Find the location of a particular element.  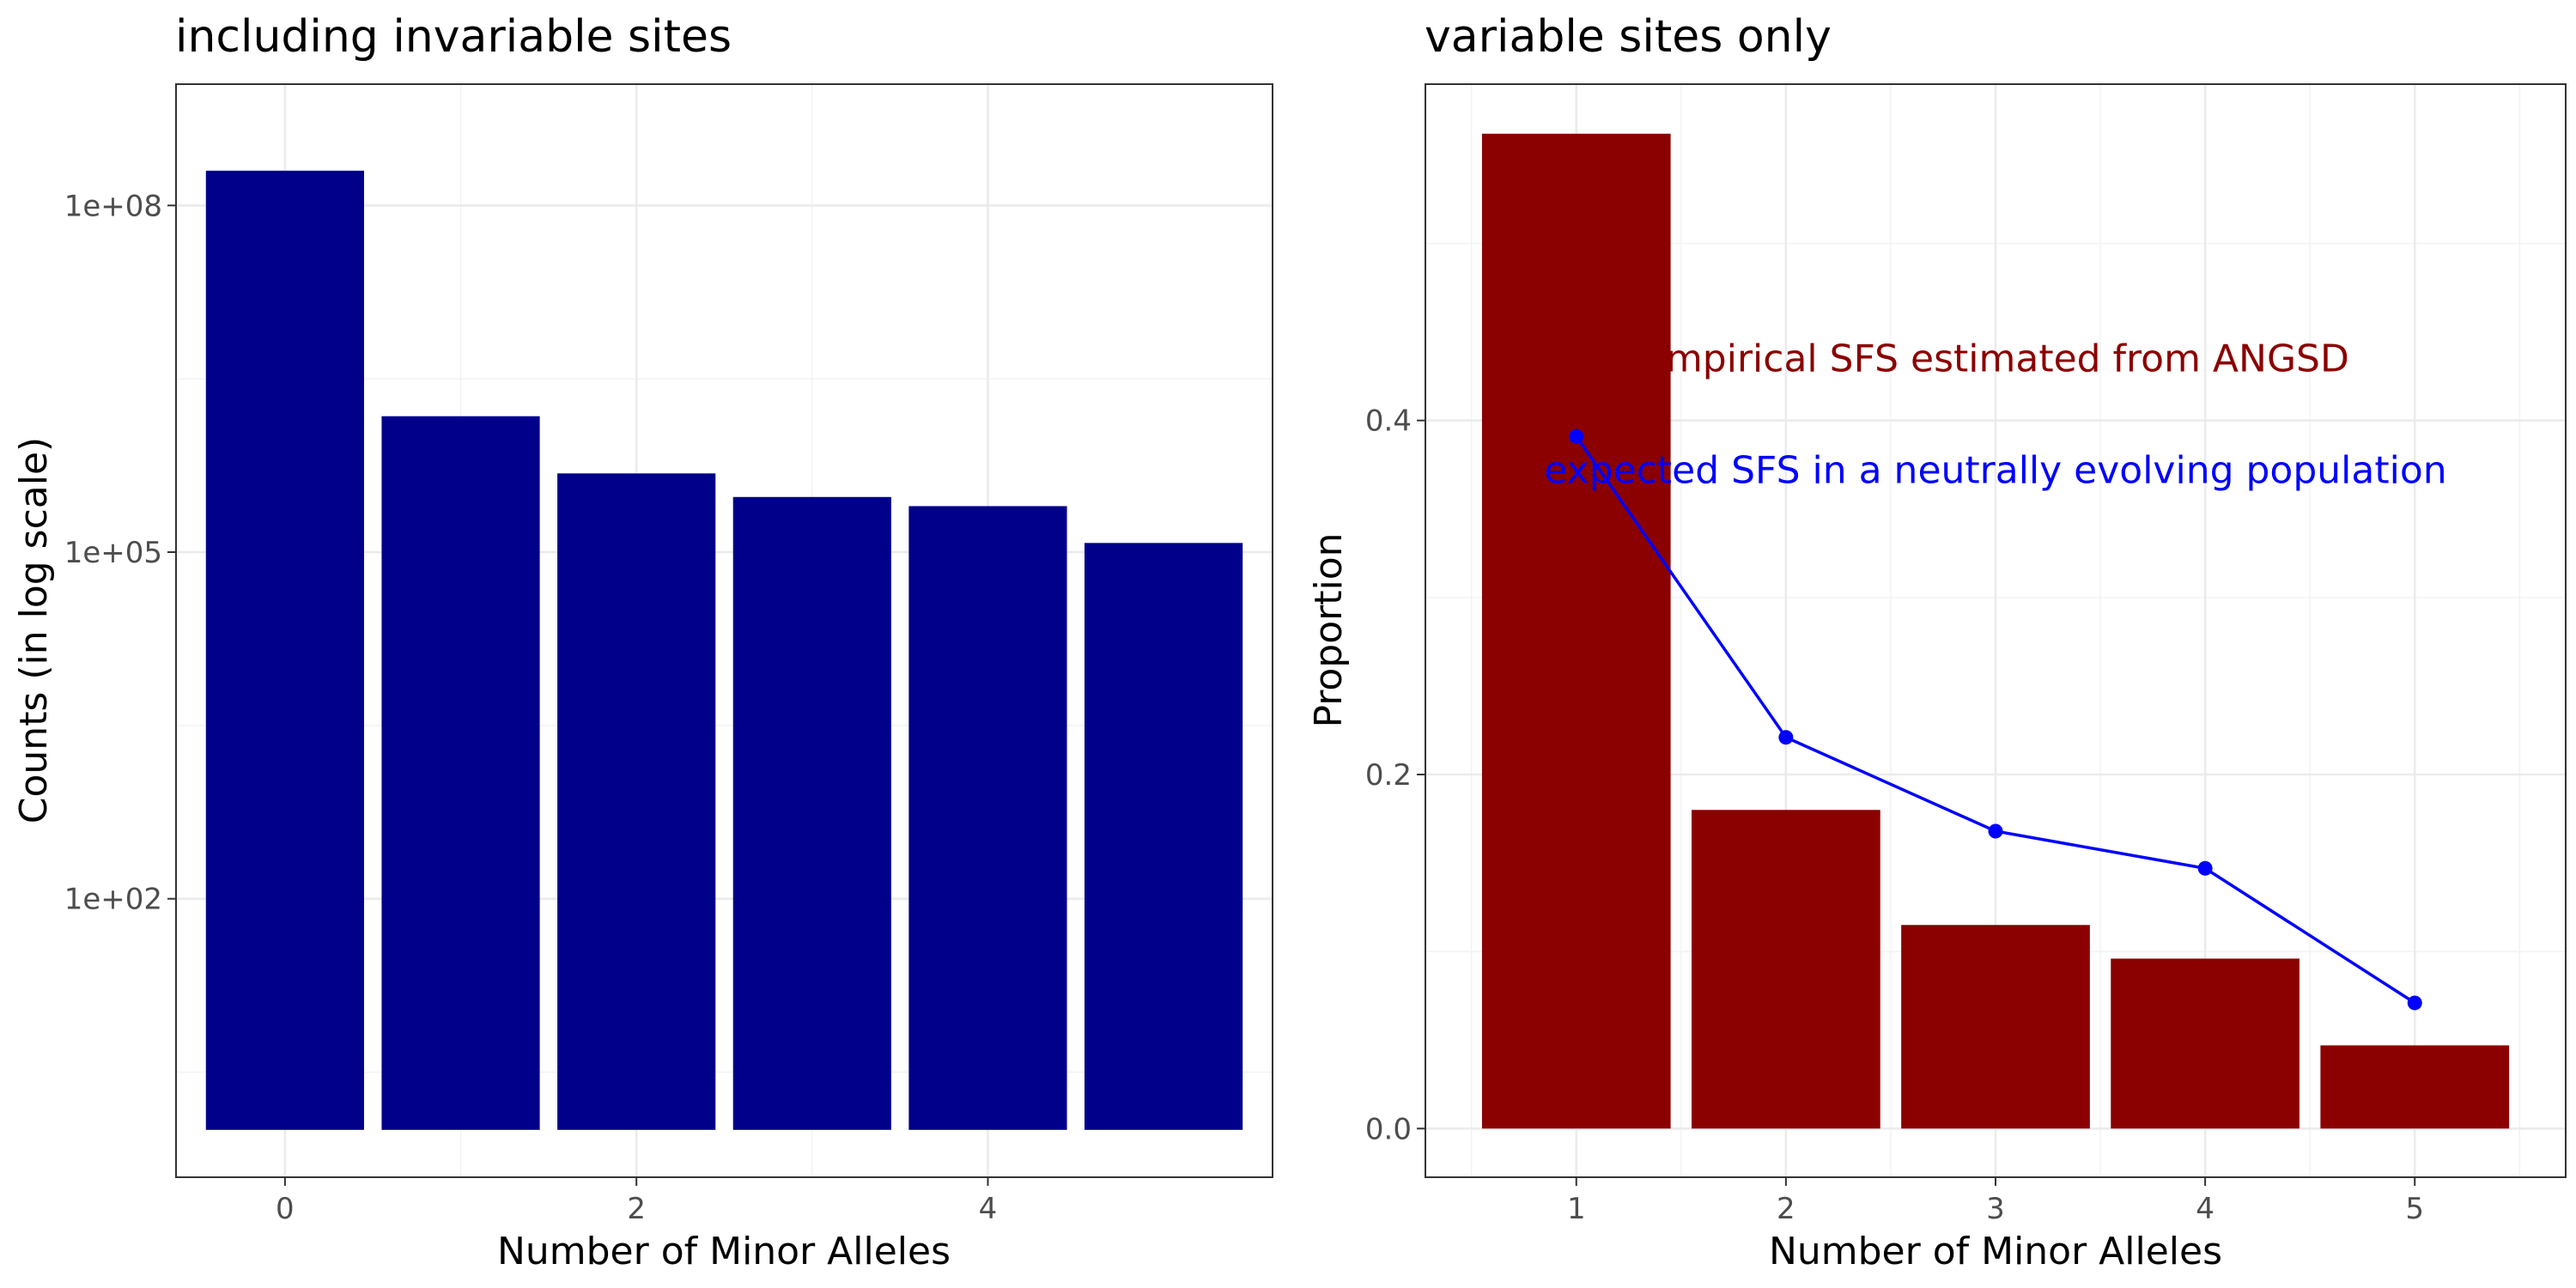

left-y-tick-label: 1e+05 is located at coordinates (113, 553).